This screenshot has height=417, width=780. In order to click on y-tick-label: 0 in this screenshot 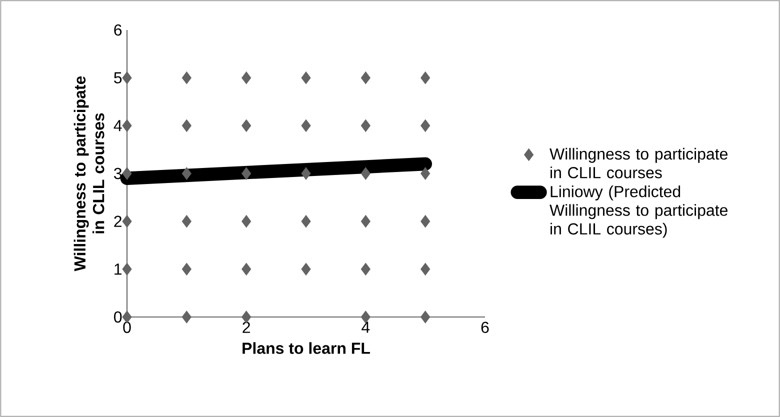, I will do `click(118, 317)`.